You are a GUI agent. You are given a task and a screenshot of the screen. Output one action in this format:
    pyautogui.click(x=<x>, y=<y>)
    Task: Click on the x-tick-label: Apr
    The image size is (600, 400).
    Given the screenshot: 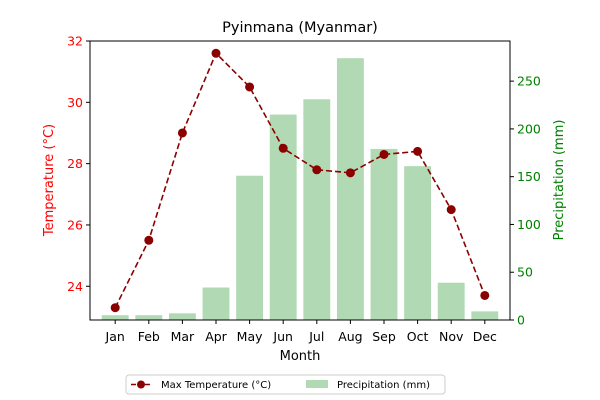 What is the action you would take?
    pyautogui.click(x=216, y=336)
    